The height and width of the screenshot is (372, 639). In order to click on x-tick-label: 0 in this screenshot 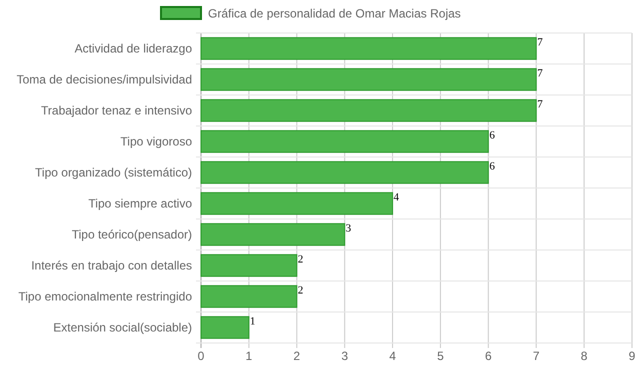, I will do `click(201, 356)`.